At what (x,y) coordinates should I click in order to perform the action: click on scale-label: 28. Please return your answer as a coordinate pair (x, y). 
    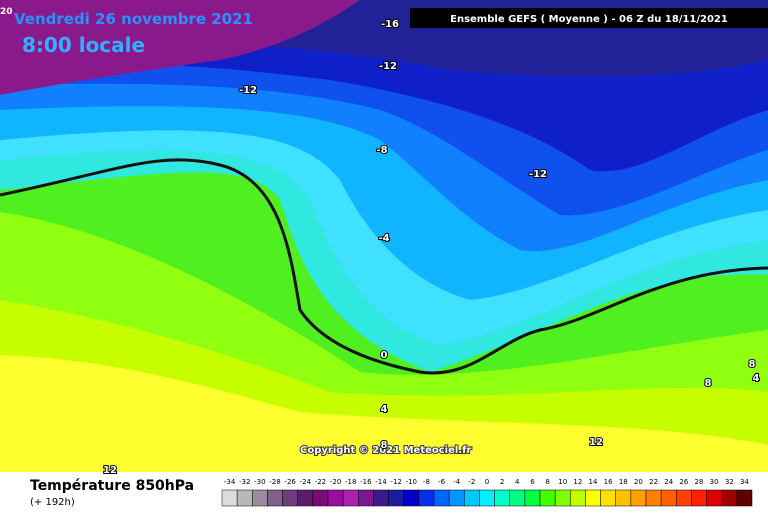
    Looking at the image, I should click on (699, 482).